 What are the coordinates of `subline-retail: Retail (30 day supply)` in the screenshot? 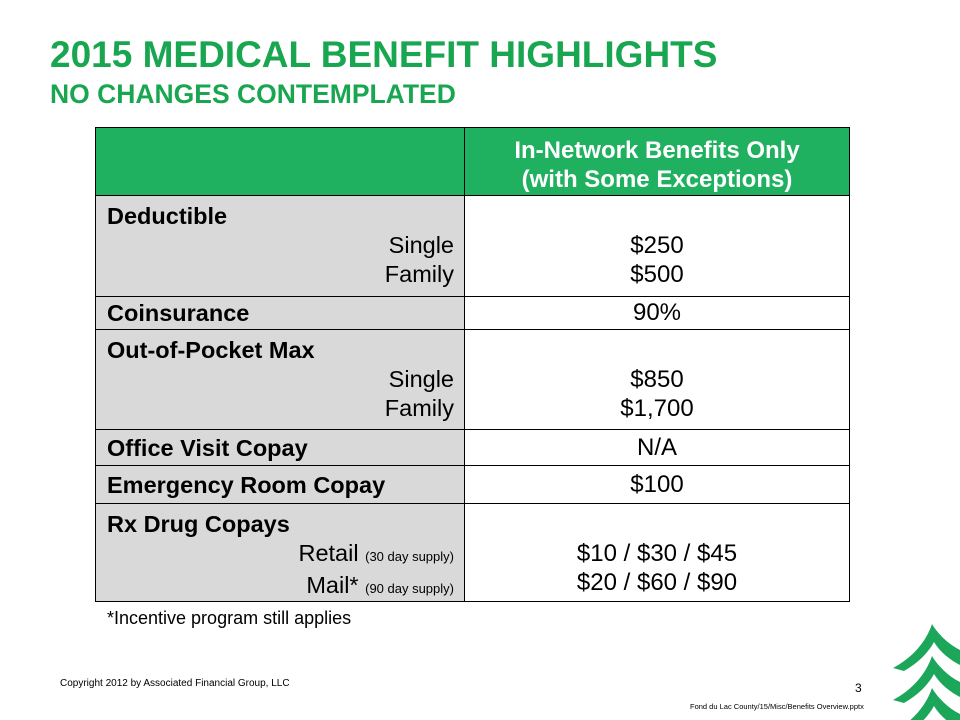 It's located at (280, 555).